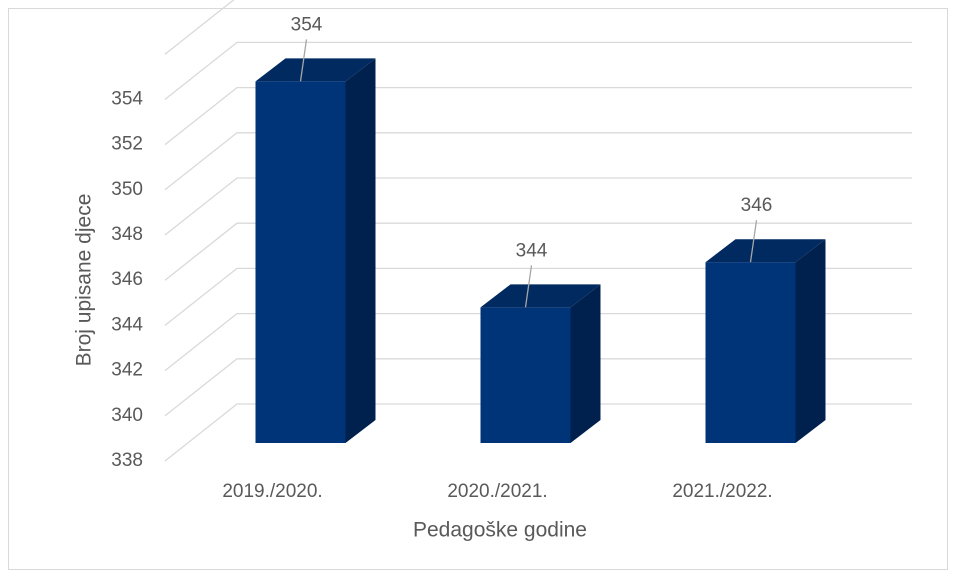 The image size is (956, 583). I want to click on data-label: 346, so click(757, 205).